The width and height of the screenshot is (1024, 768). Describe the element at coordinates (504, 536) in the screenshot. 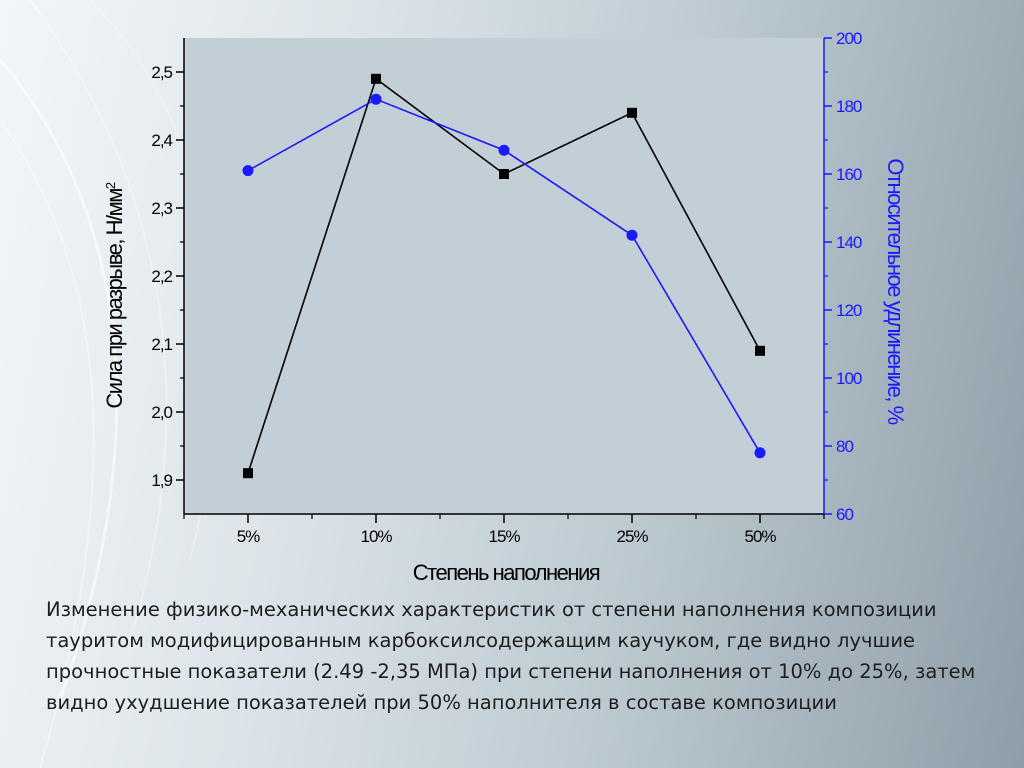

I see `x-axis-tick-label: 15%` at that location.